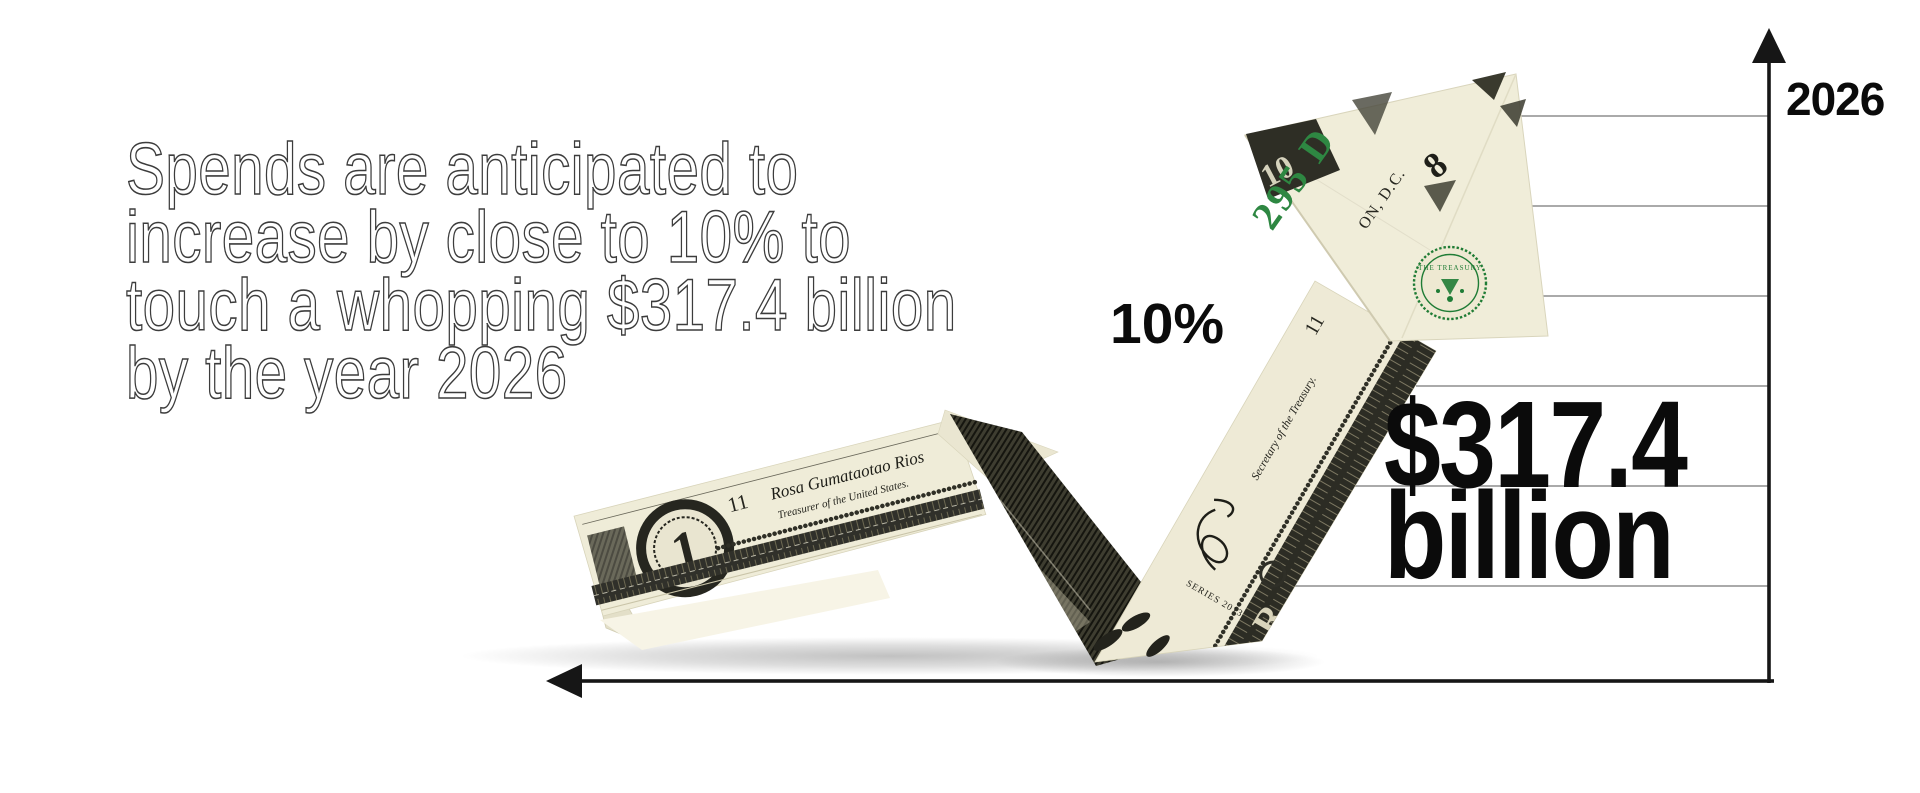 This screenshot has width=1920, height=793. I want to click on bill-underside-fold, so click(745, 610).